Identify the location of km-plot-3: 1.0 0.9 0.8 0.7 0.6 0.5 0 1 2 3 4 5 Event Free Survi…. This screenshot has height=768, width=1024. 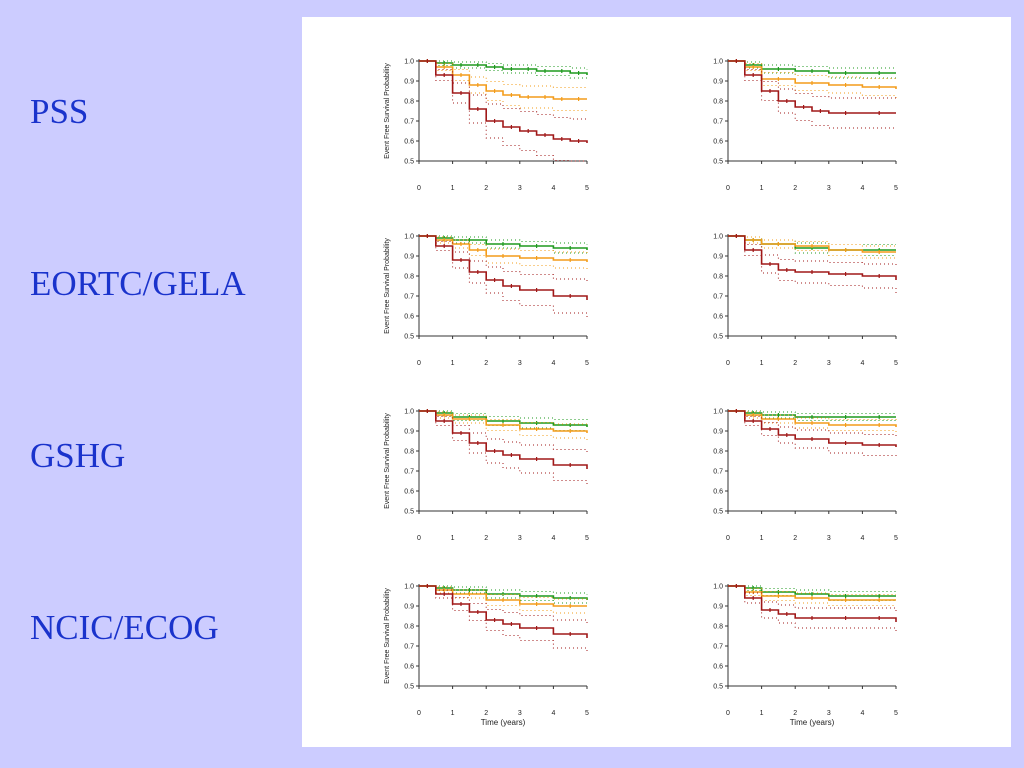
(486, 301).